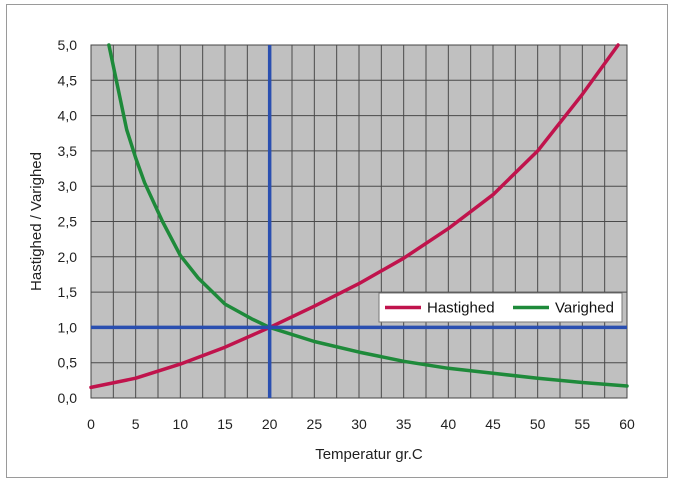  I want to click on y-tick-label: 1,5, so click(68, 292).